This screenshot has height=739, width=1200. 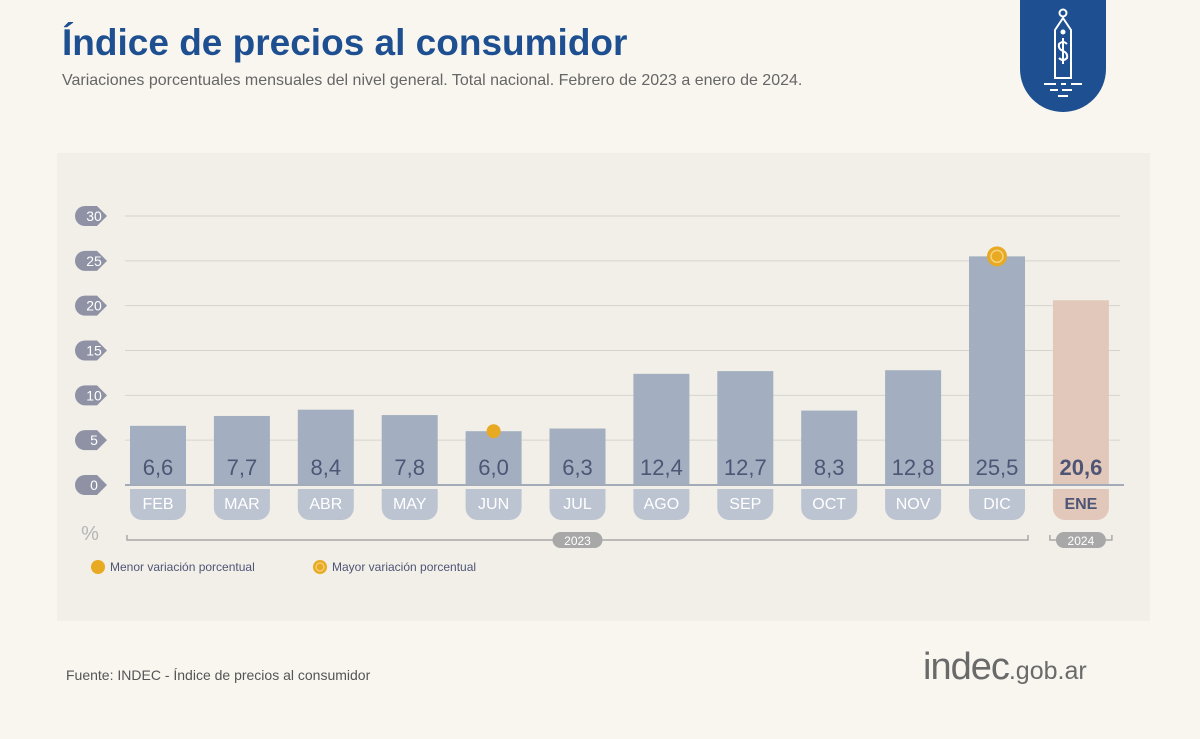 I want to click on max-marker-ring, so click(x=997, y=256).